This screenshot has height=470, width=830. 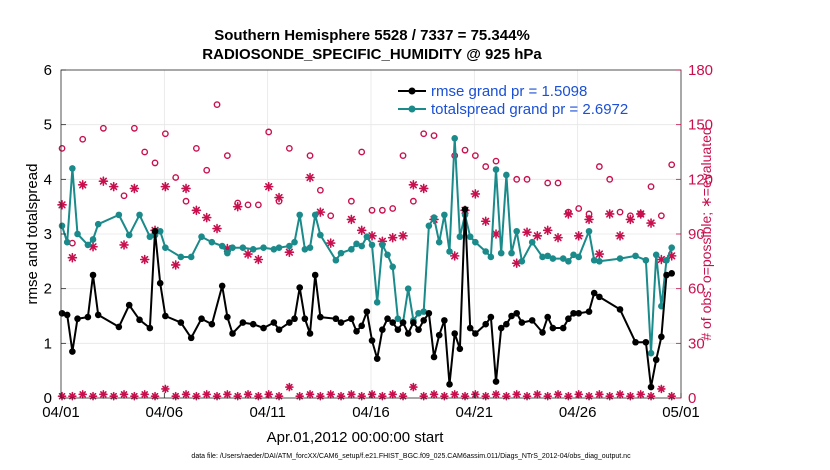 What do you see at coordinates (681, 412) in the screenshot?
I see `x-tick-label: 05/01` at bounding box center [681, 412].